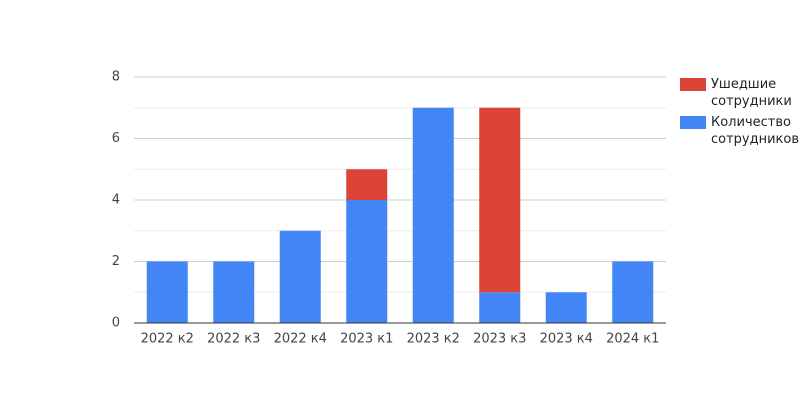 The height and width of the screenshot is (400, 800). Describe the element at coordinates (366, 339) in the screenshot. I see `x-tick-label: 2023 к1` at that location.